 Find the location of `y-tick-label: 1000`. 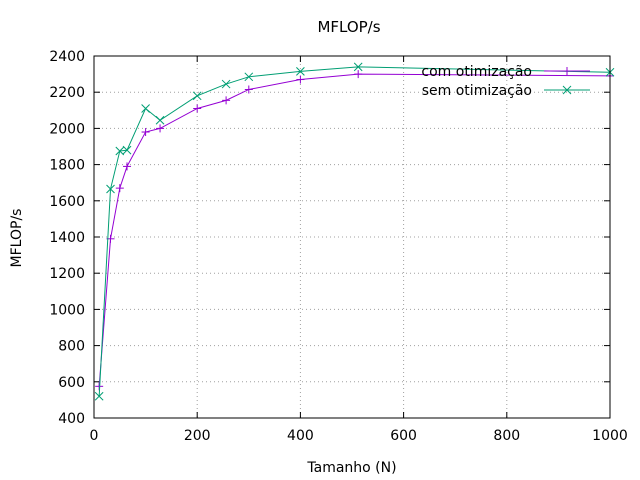

y-tick-label: 1000 is located at coordinates (67, 310).